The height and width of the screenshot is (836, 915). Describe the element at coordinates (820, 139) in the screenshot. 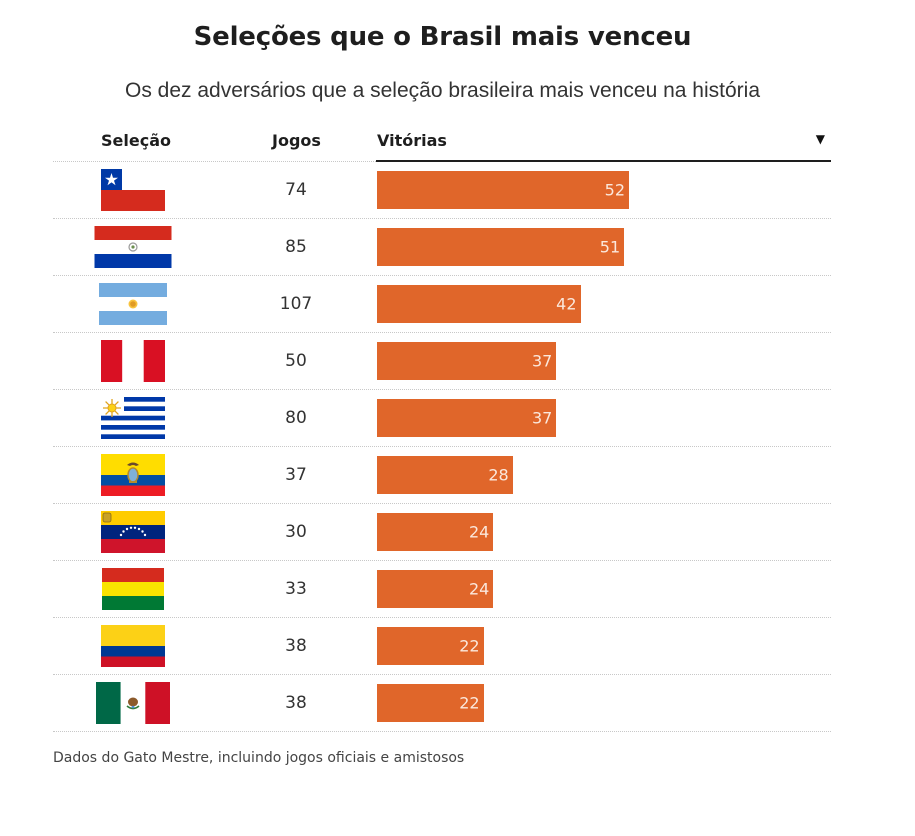

I see `sort-descending-icon: ▼` at that location.